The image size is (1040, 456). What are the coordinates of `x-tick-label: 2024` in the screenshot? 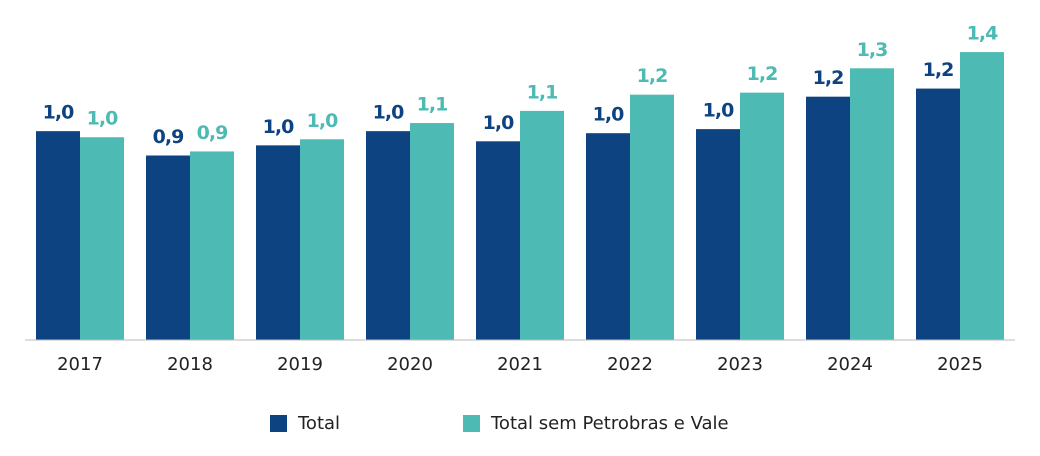 It's located at (850, 364).